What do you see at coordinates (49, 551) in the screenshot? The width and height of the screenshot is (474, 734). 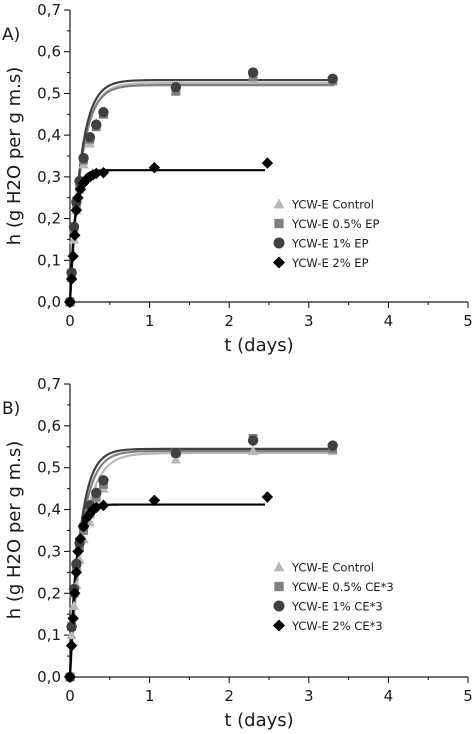 I see `y-tick-label: 0,3` at bounding box center [49, 551].